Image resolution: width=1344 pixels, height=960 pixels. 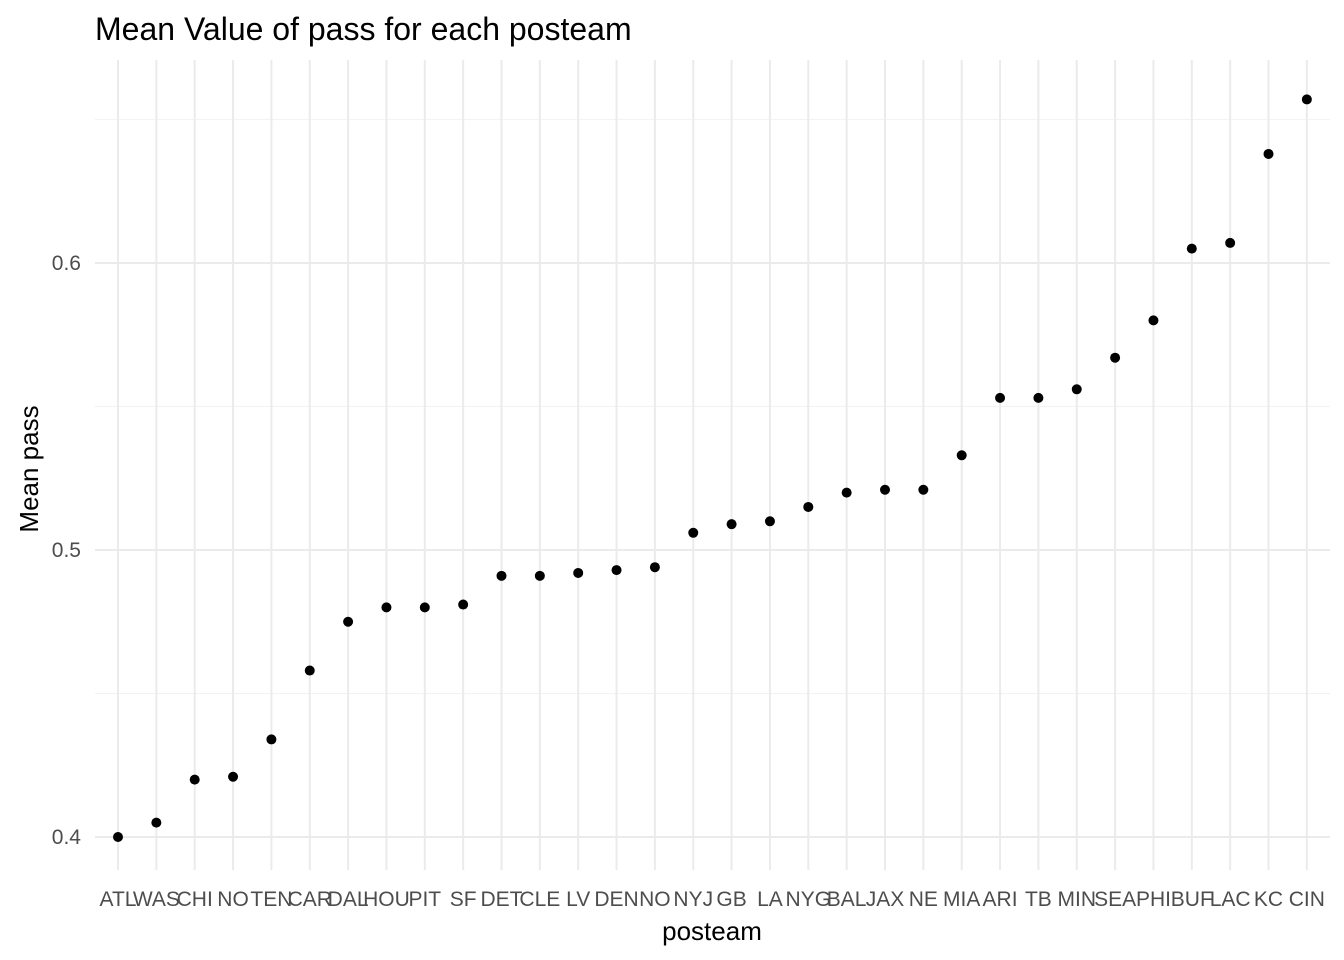 I want to click on x-tick-label: NE, so click(x=923, y=899).